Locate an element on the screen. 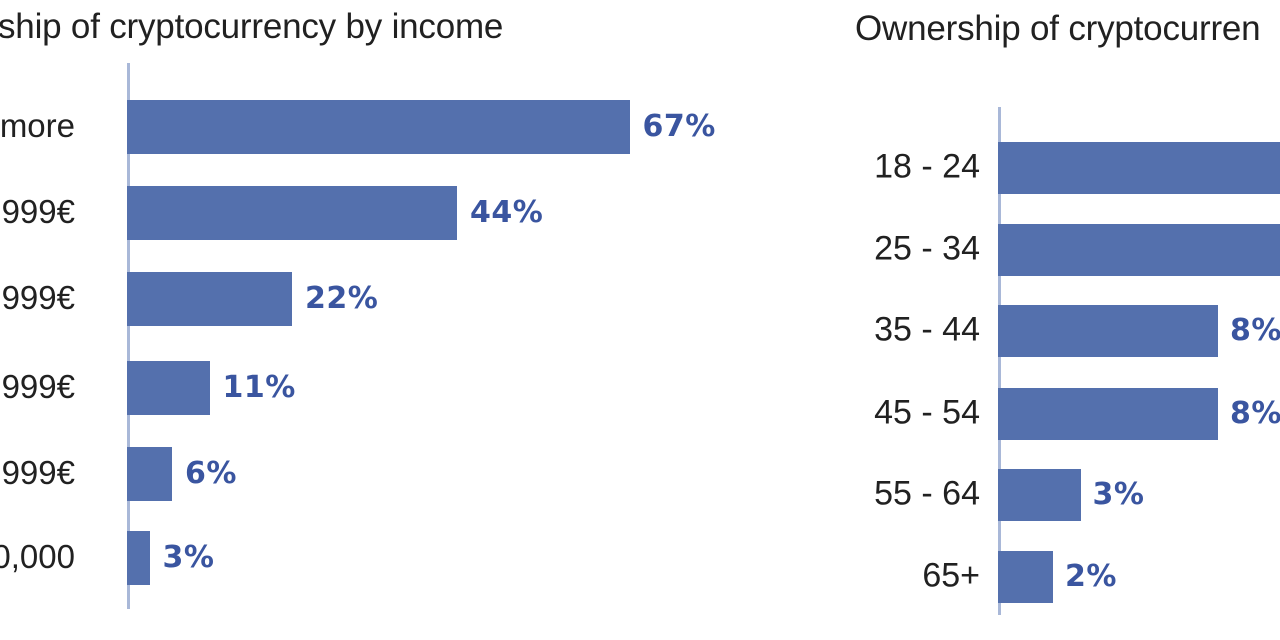 The height and width of the screenshot is (640, 1280). value-label: 6% is located at coordinates (211, 473).